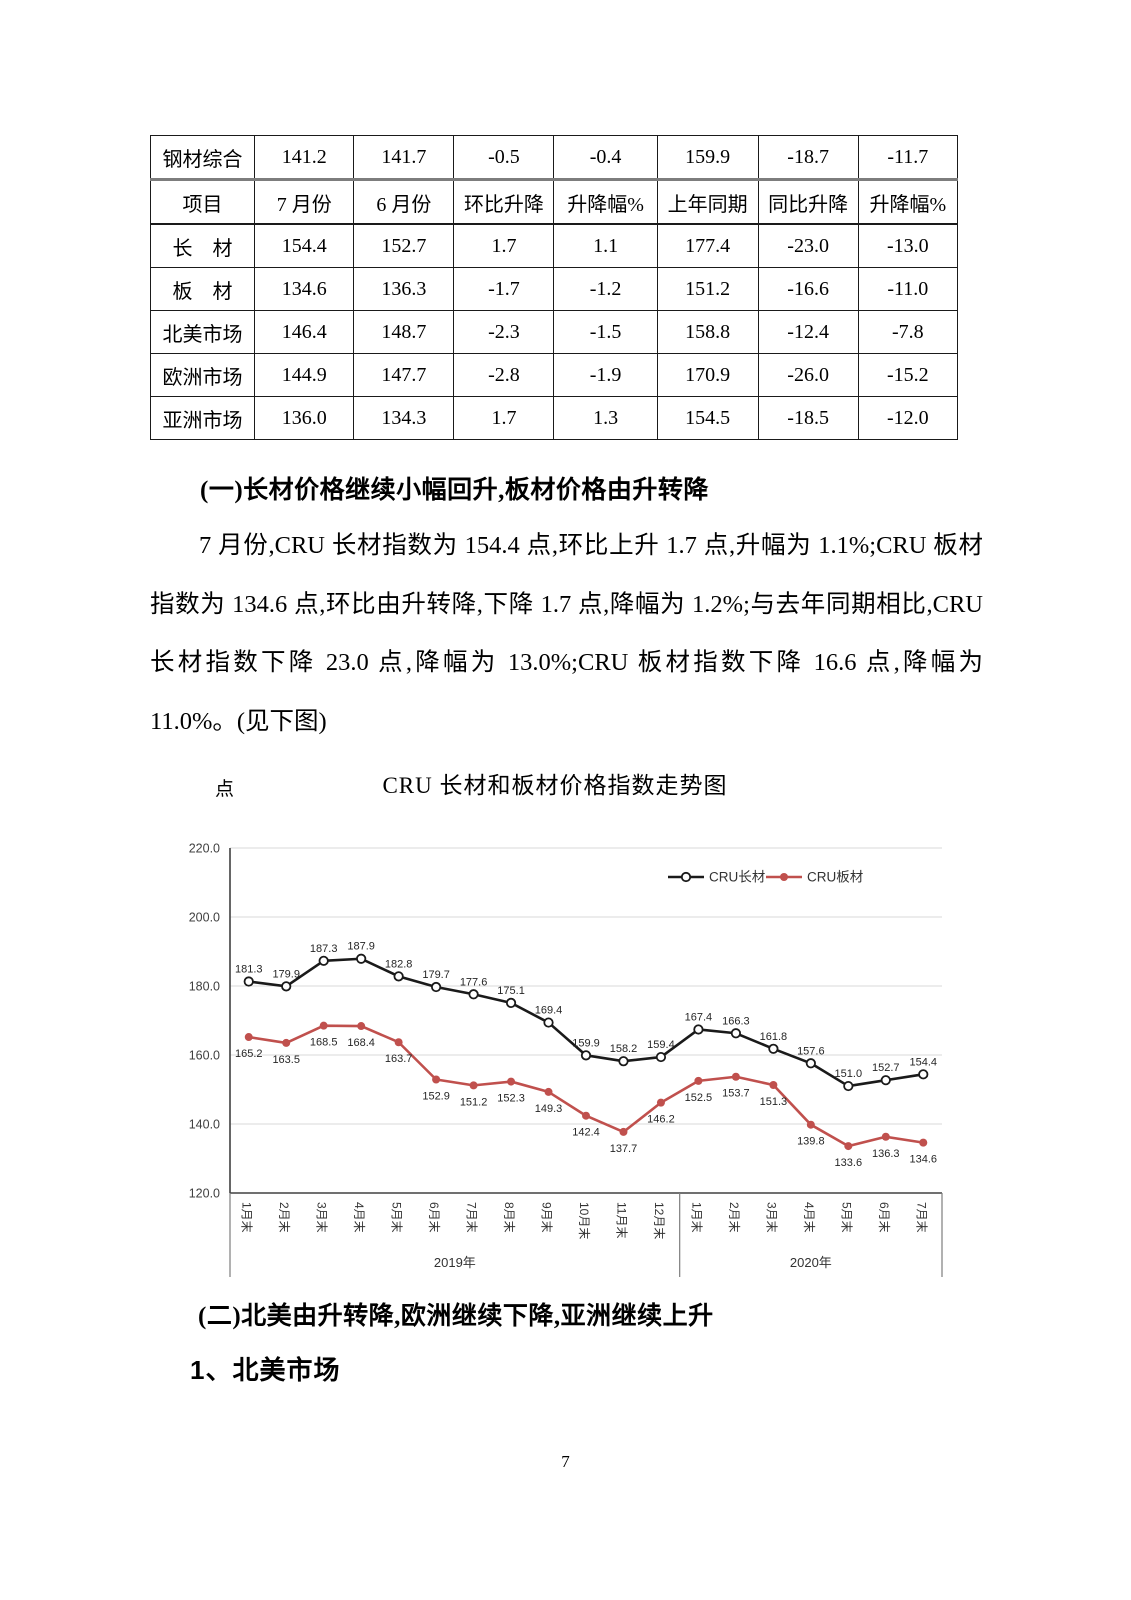 Image resolution: width=1131 pixels, height=1600 pixels. I want to click on value-cell: 146.4, so click(304, 332).